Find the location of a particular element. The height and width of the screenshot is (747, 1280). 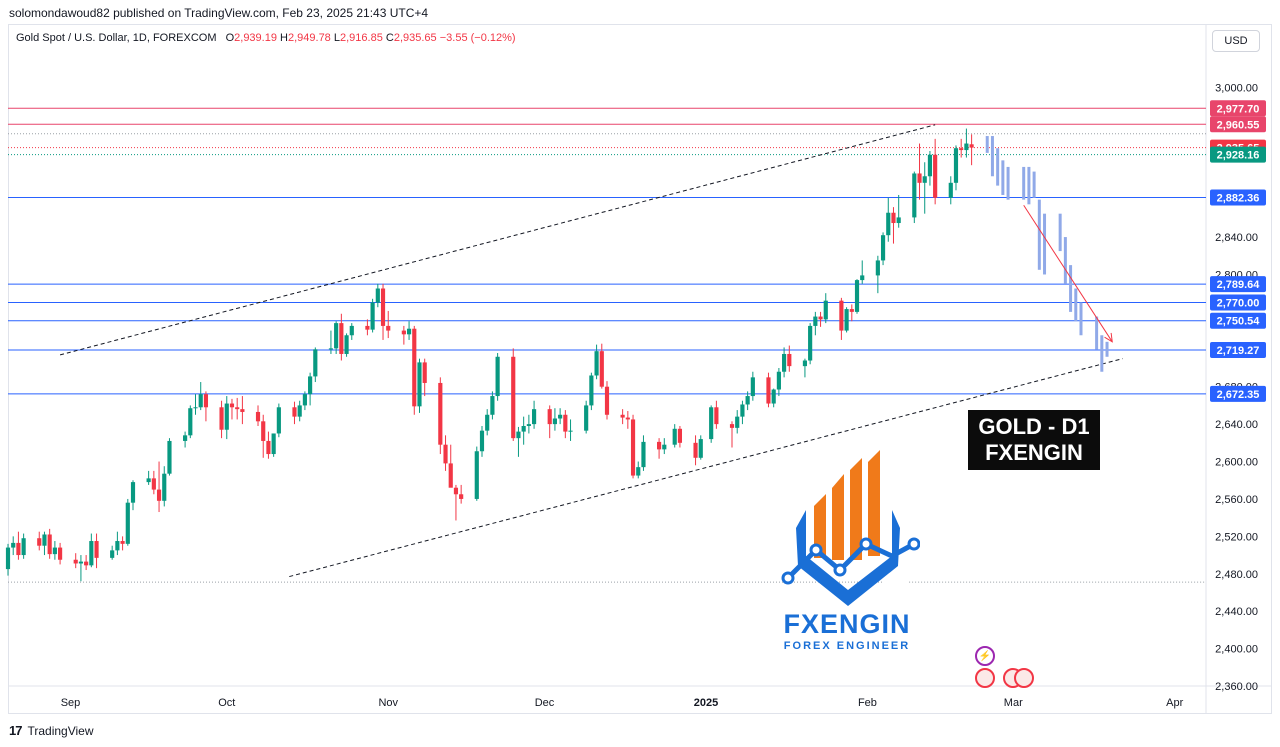

price-label-text: 2,928.16 is located at coordinates (1238, 156).